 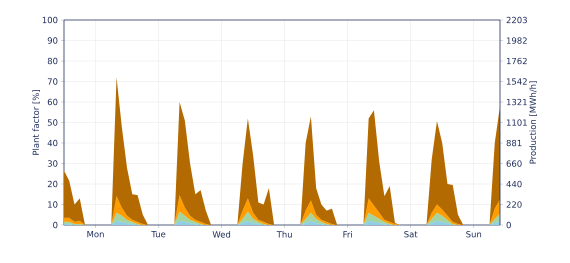 What do you see at coordinates (158, 234) in the screenshot?
I see `x-tick-label: Tue` at bounding box center [158, 234].